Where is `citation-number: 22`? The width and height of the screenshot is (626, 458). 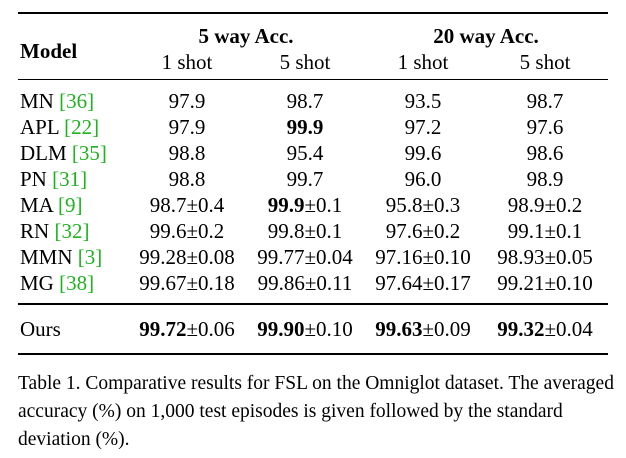
citation-number: 22 is located at coordinates (82, 127).